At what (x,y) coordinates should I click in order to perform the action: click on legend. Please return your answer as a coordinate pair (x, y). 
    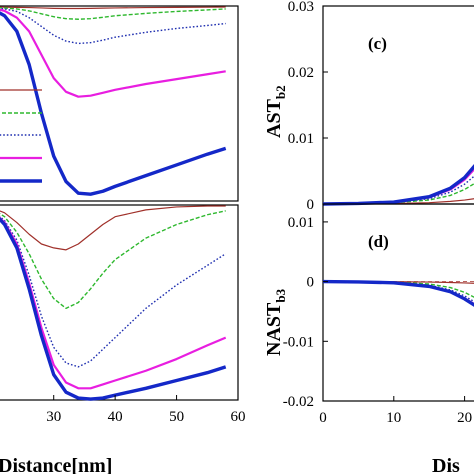
    Looking at the image, I should click on (21, 136).